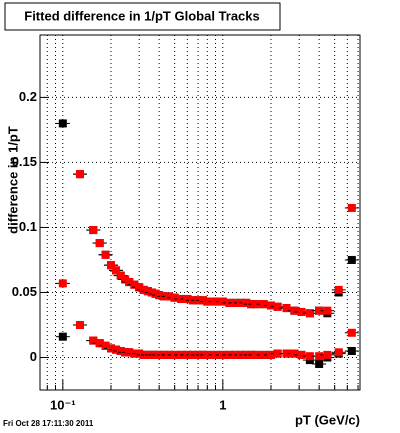 This screenshot has width=400, height=433. What do you see at coordinates (327, 419) in the screenshot?
I see `x-axis-label: pT (GeV/c)` at bounding box center [327, 419].